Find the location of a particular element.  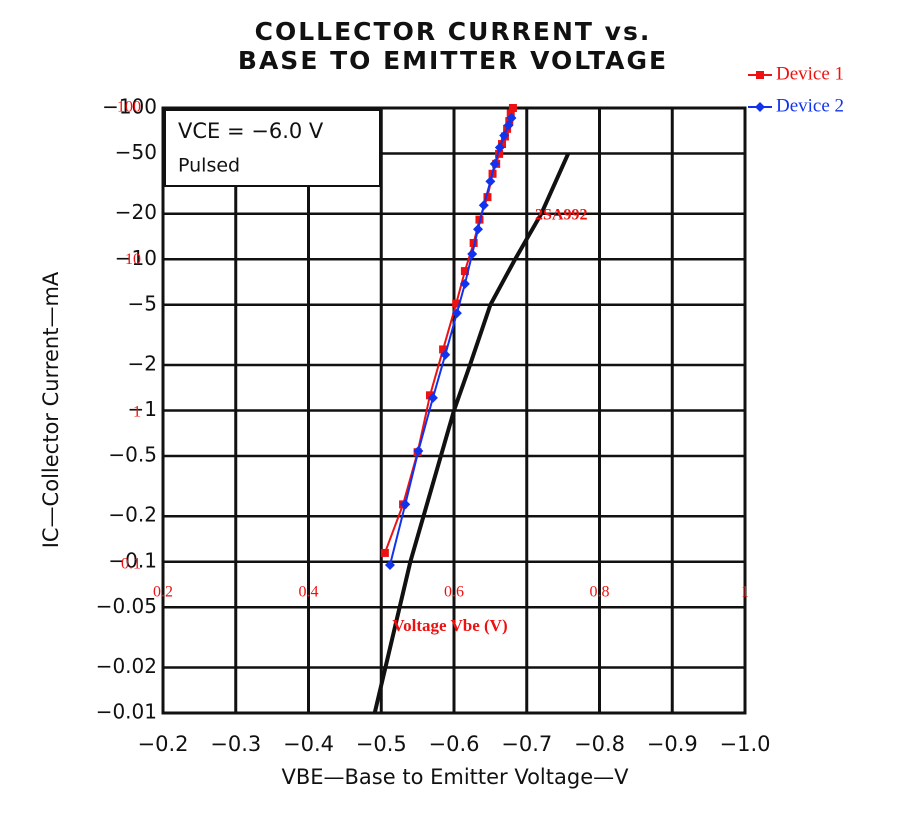

condition-text: VCE = −6.0 V is located at coordinates (251, 131).